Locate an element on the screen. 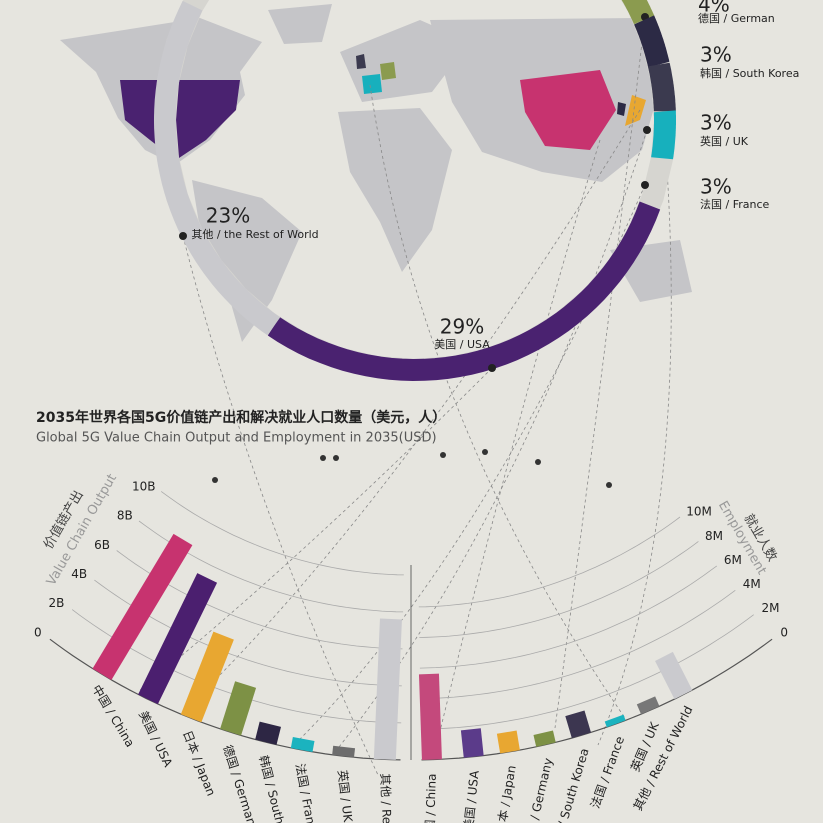 Image resolution: width=823 pixels, height=823 pixels. share-name: 韩国 / South Korea is located at coordinates (749, 73).